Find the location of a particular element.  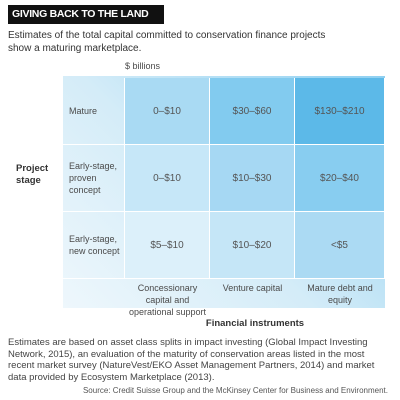

cell: $30–$60 is located at coordinates (252, 111).